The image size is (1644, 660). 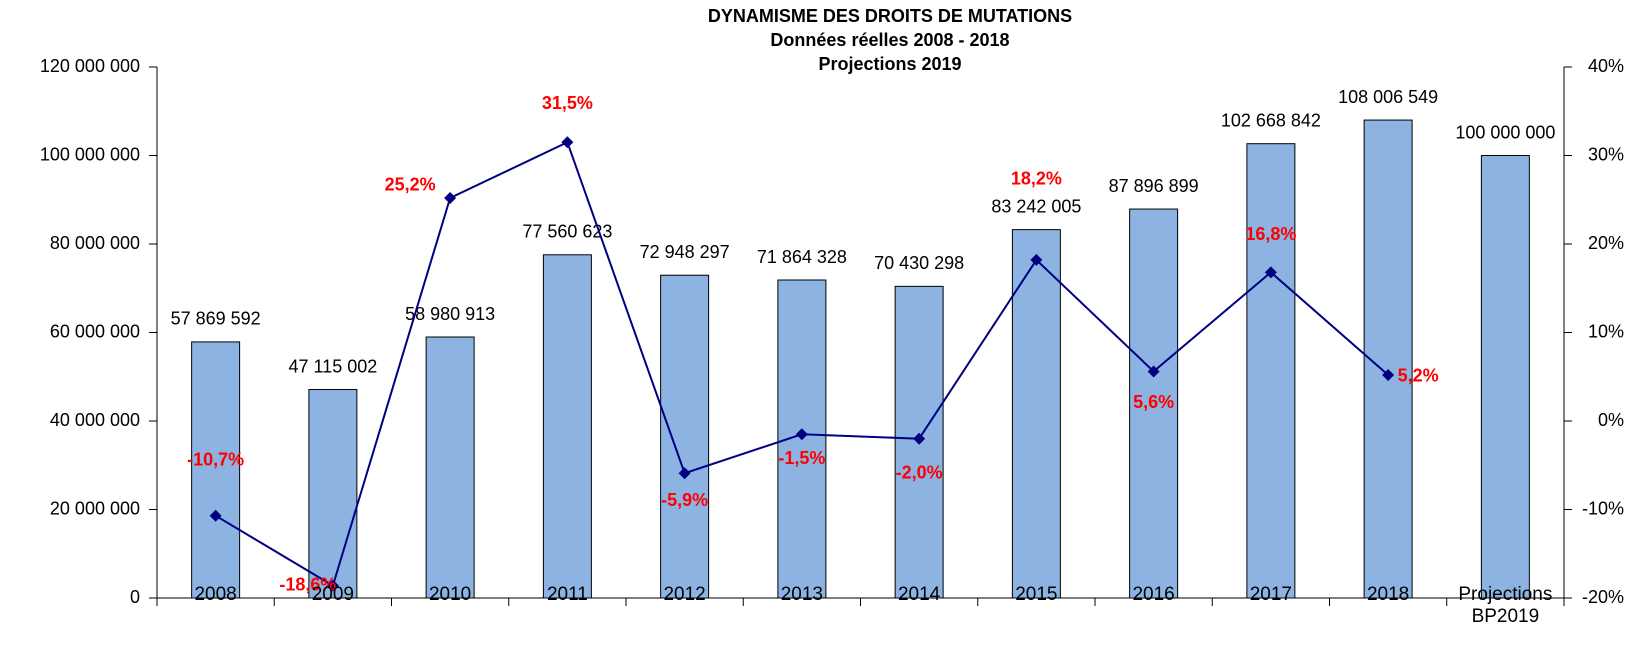 What do you see at coordinates (567, 103) in the screenshot?
I see `line-value-label: 31,5%` at bounding box center [567, 103].